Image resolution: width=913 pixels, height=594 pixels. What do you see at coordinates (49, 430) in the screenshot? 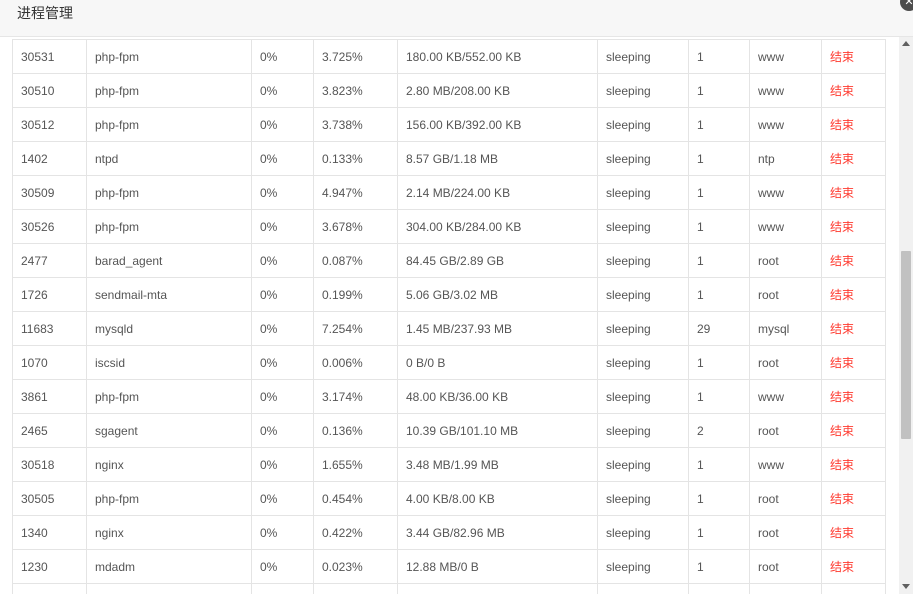
I see `pid-cell: 2465` at bounding box center [49, 430].